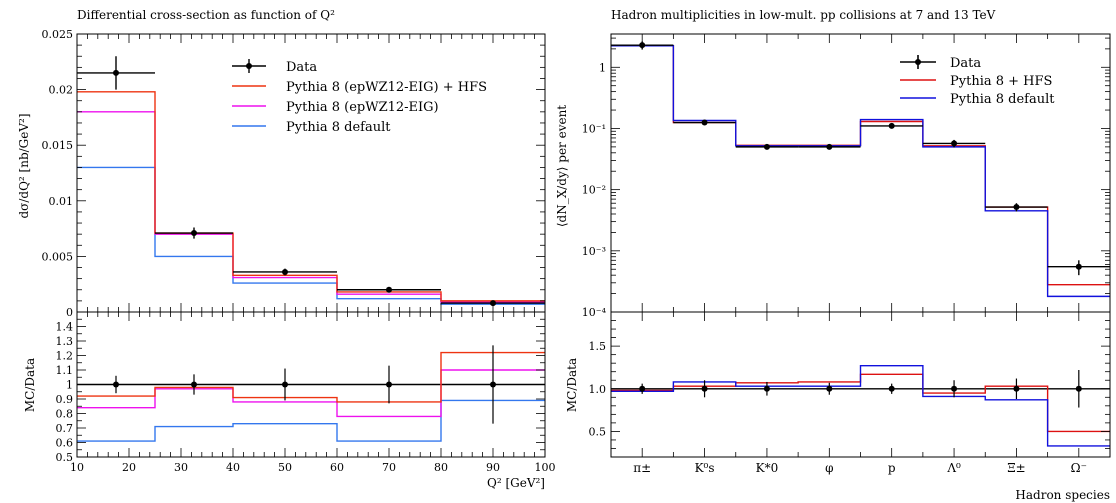 The height and width of the screenshot is (503, 1116). I want to click on left-legend-data-marker, so click(249, 66).